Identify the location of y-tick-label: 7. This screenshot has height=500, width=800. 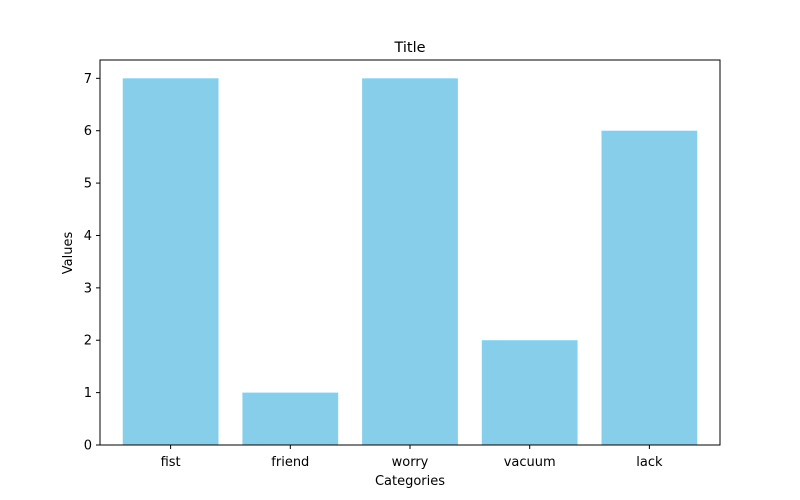
(88, 79).